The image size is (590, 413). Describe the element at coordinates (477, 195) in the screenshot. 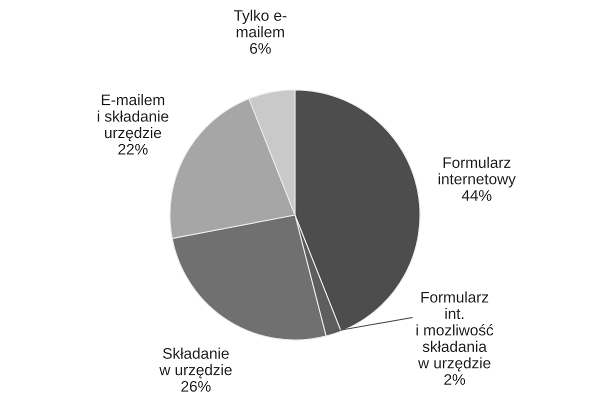

I see `data-label: 44%` at that location.